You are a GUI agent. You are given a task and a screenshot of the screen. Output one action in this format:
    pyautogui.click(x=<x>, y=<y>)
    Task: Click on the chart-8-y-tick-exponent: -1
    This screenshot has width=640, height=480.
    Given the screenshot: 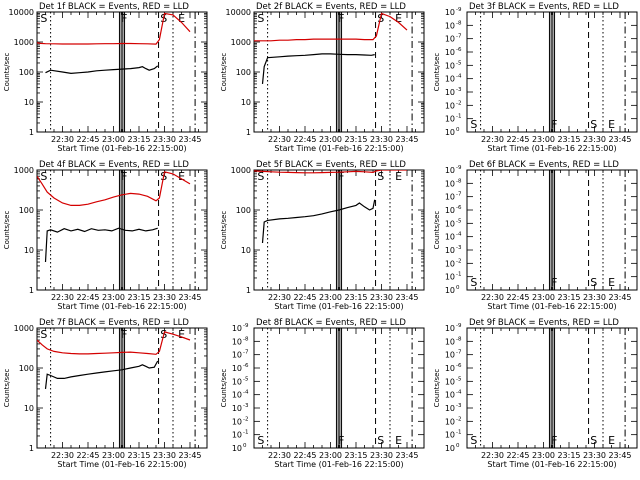 What is the action you would take?
    pyautogui.click(x=458, y=433)
    